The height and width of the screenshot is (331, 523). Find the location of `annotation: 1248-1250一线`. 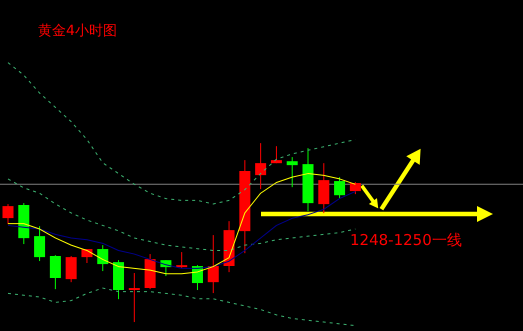

annotation: 1248-1250一线 is located at coordinates (406, 240).